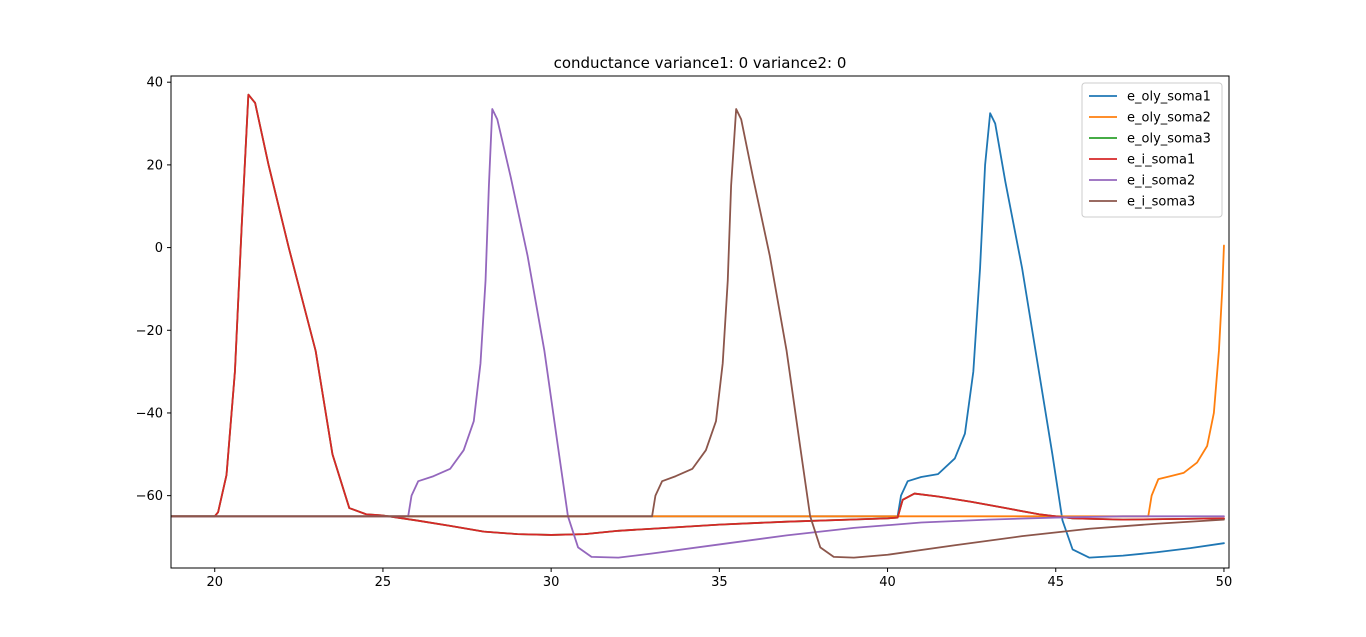 This screenshot has width=1366, height=637. Describe the element at coordinates (700, 63) in the screenshot. I see `chart-title: conductance variance1: 0 variance2: 0` at that location.